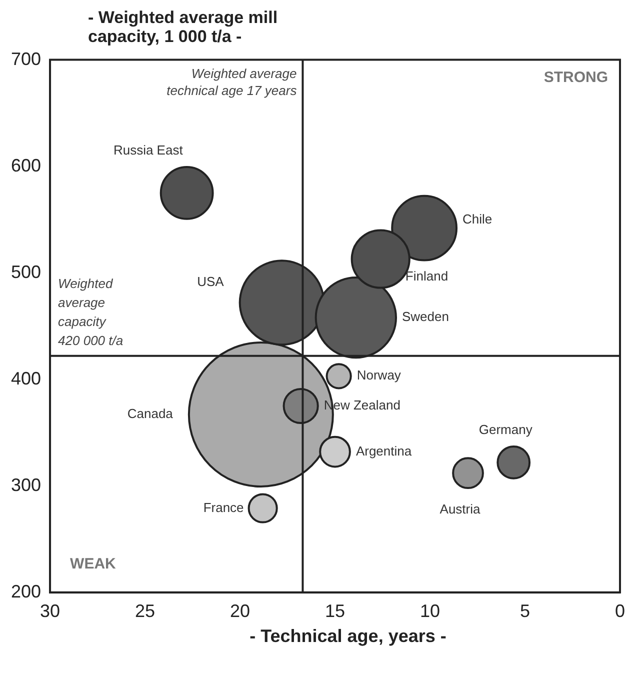 The height and width of the screenshot is (692, 636). Describe the element at coordinates (26, 272) in the screenshot. I see `y-tick-label: 500` at that location.